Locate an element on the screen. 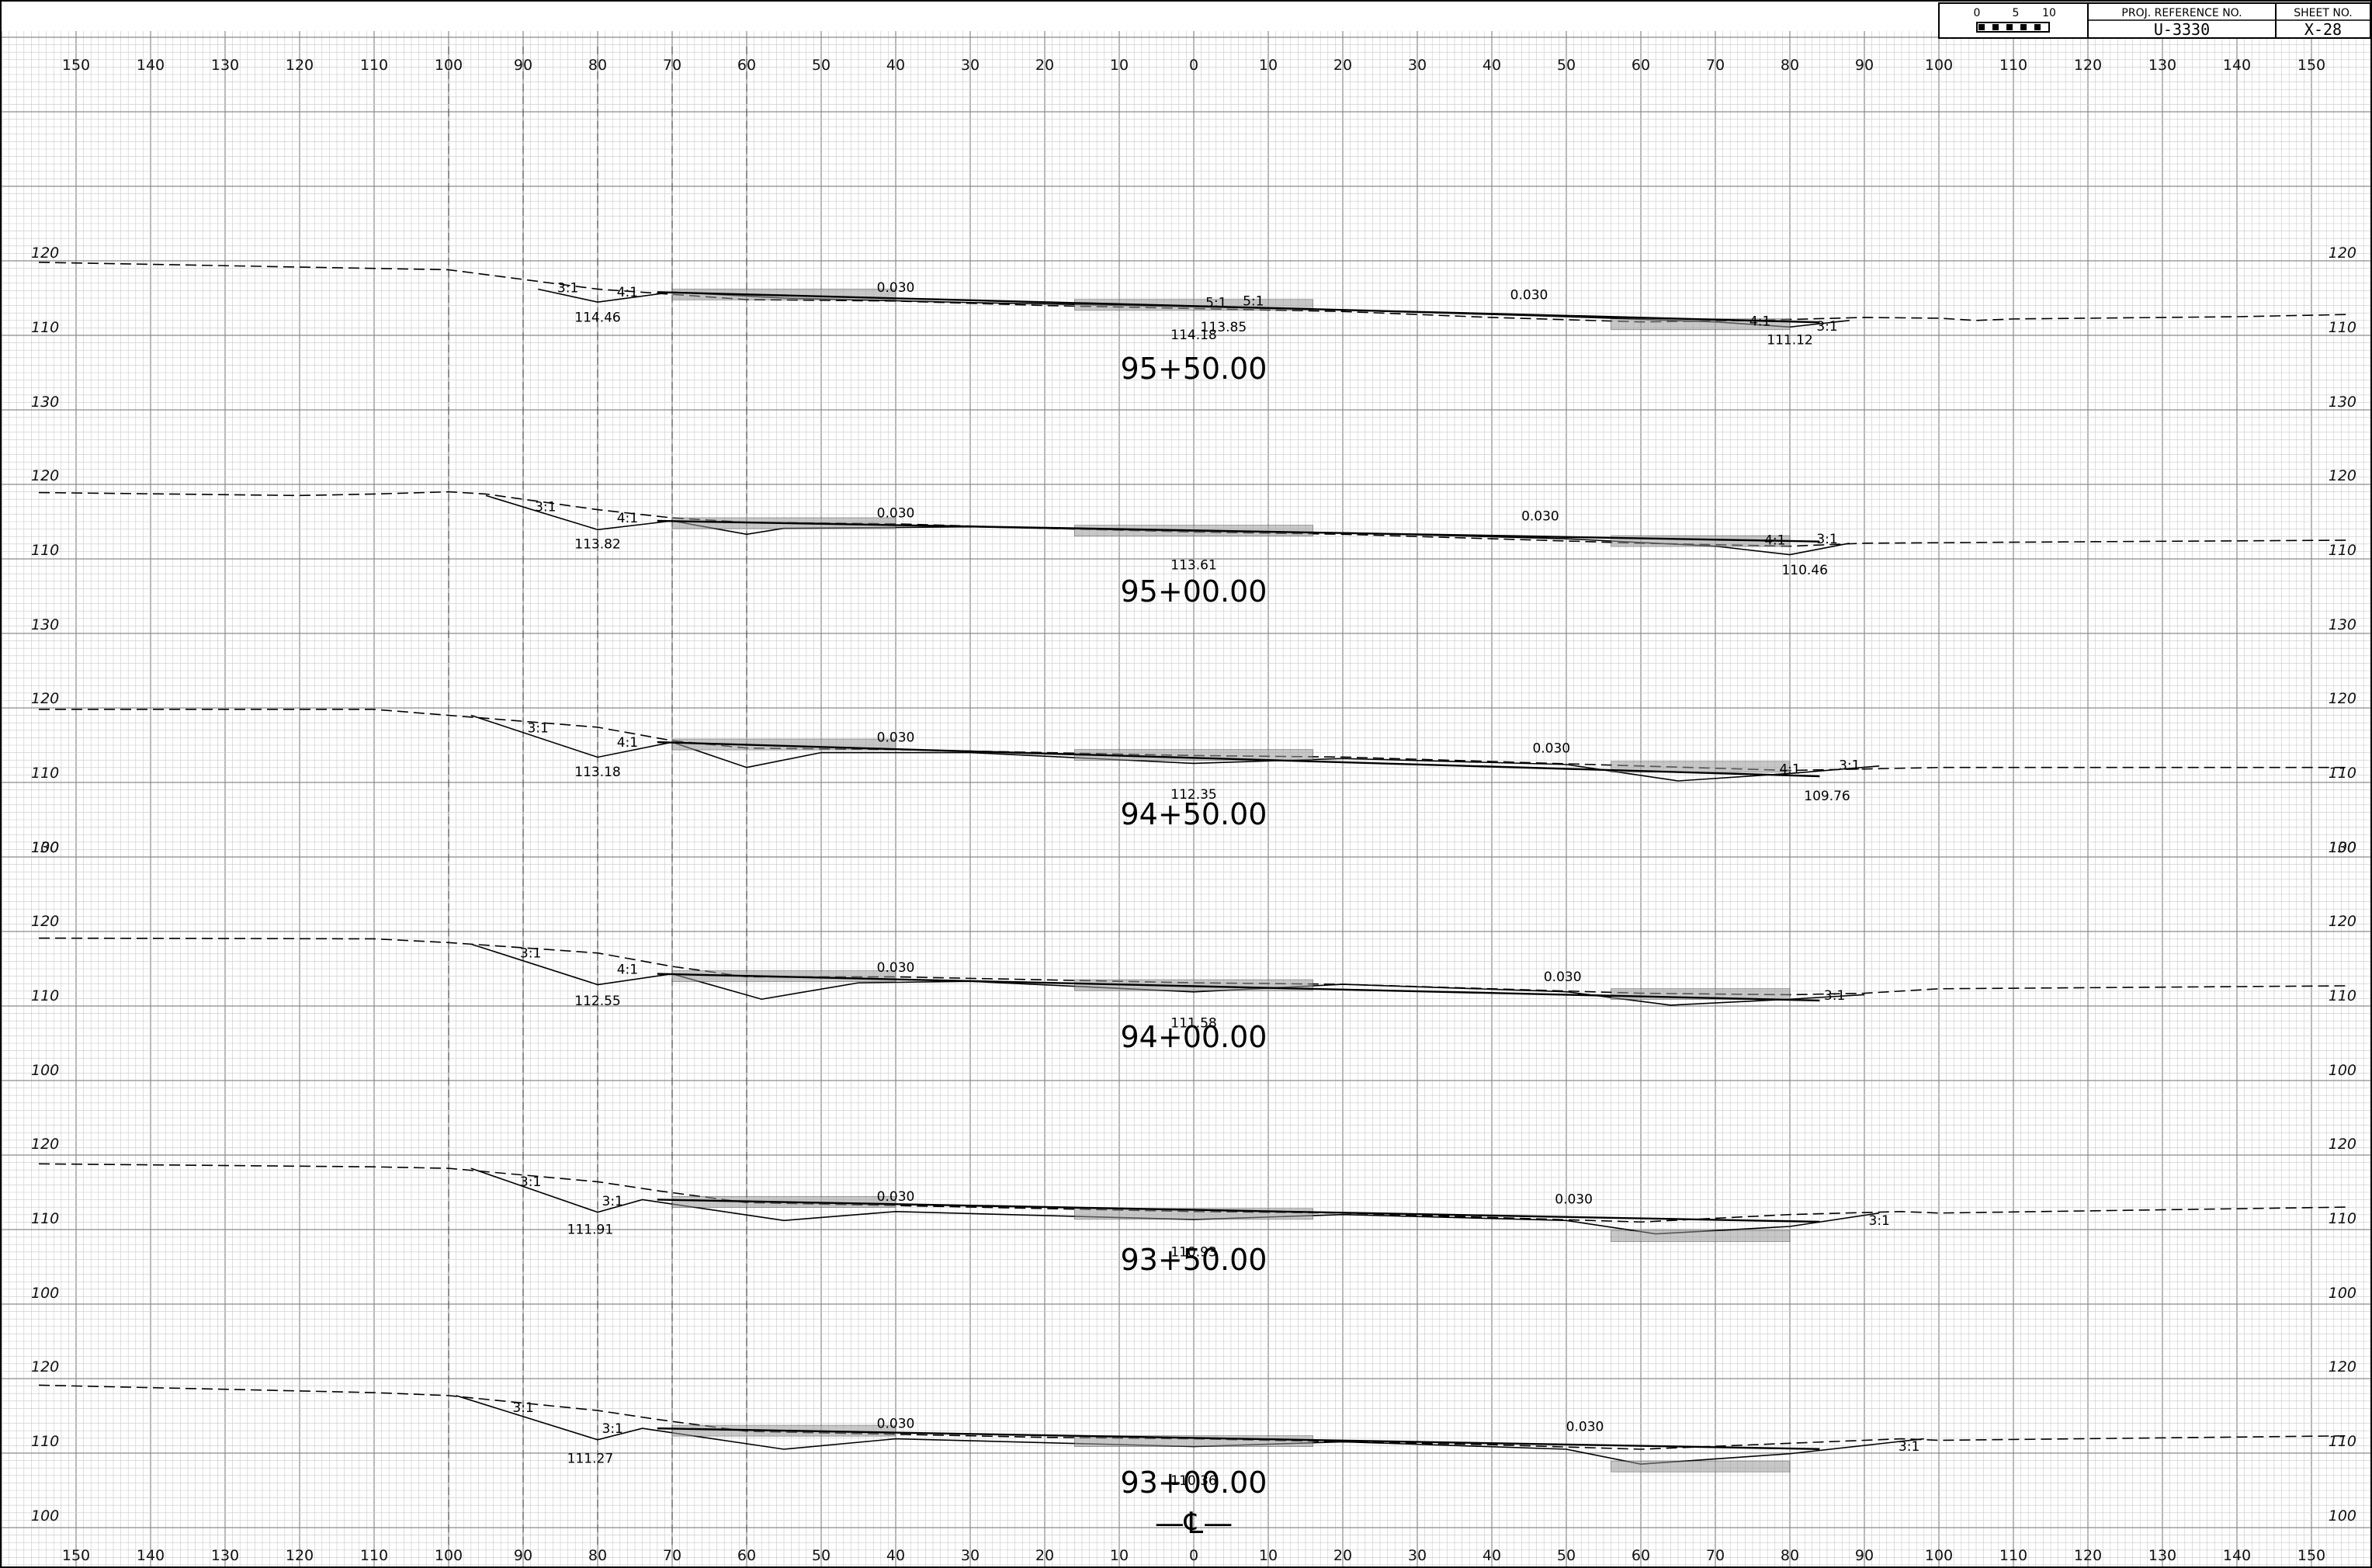 This screenshot has width=2372, height=1568. station-label: 93+50.00 is located at coordinates (1194, 1260).